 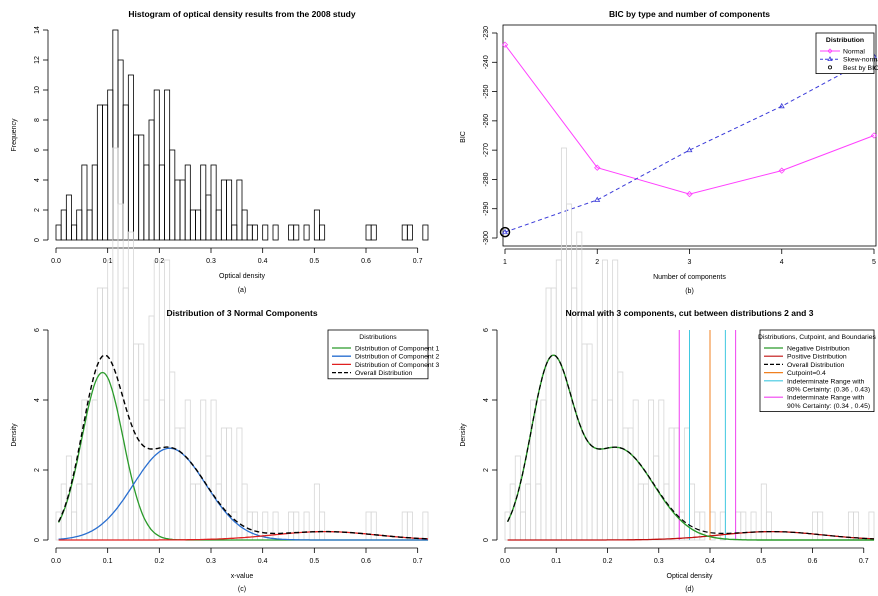 What do you see at coordinates (242, 276) in the screenshot?
I see `x-axis-label: Optical density` at bounding box center [242, 276].